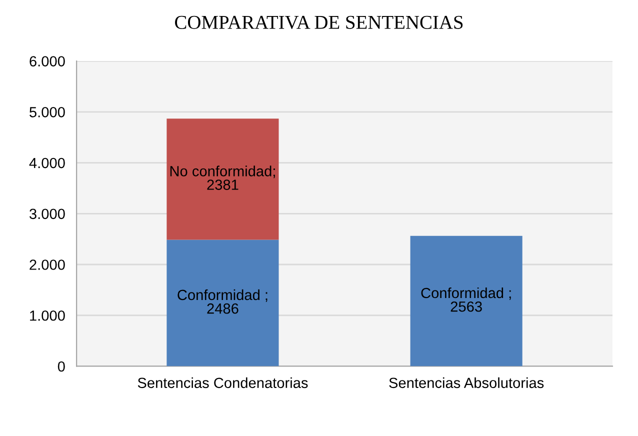 Image resolution: width=638 pixels, height=436 pixels. I want to click on text: 2486, so click(222, 308).